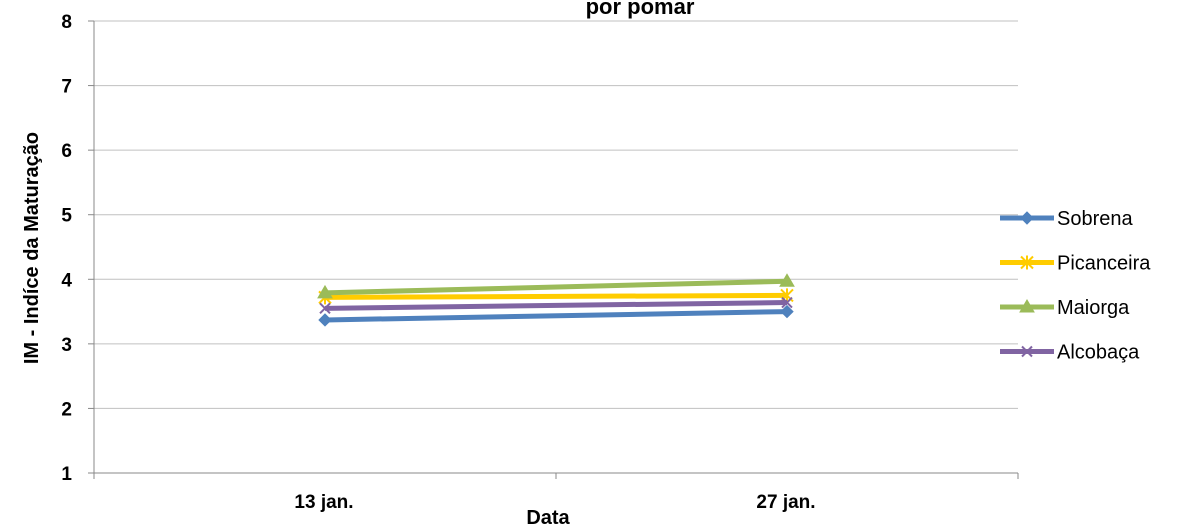  I want to click on series-line-picanceira, so click(556, 296).